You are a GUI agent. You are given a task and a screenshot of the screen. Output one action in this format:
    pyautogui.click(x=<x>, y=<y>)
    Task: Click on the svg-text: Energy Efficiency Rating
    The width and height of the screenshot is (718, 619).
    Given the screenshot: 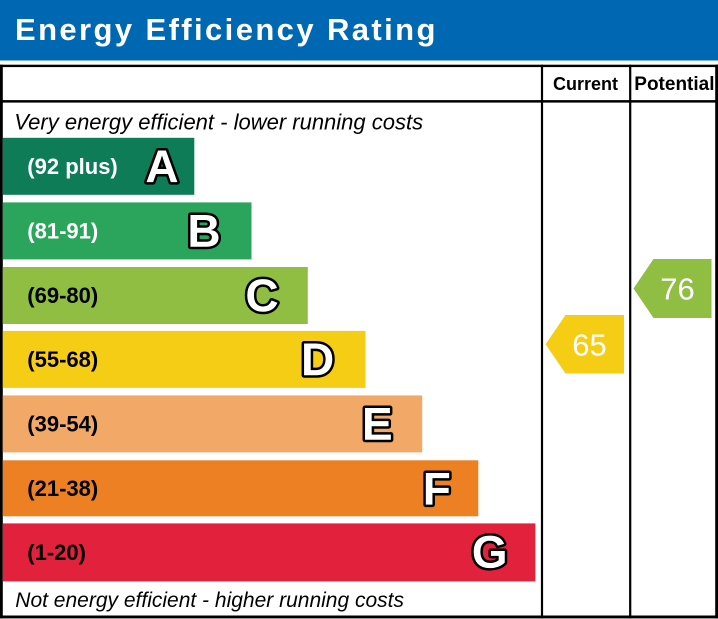 What is the action you would take?
    pyautogui.click(x=226, y=29)
    